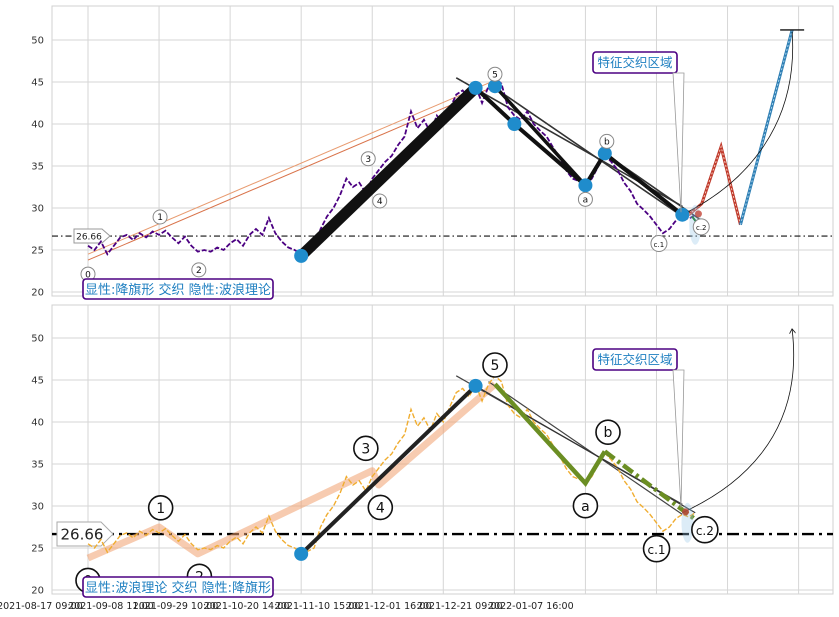  Describe the element at coordinates (389, 606) in the screenshot. I see `x-tick-label: 2021-12-01 16:00` at that location.